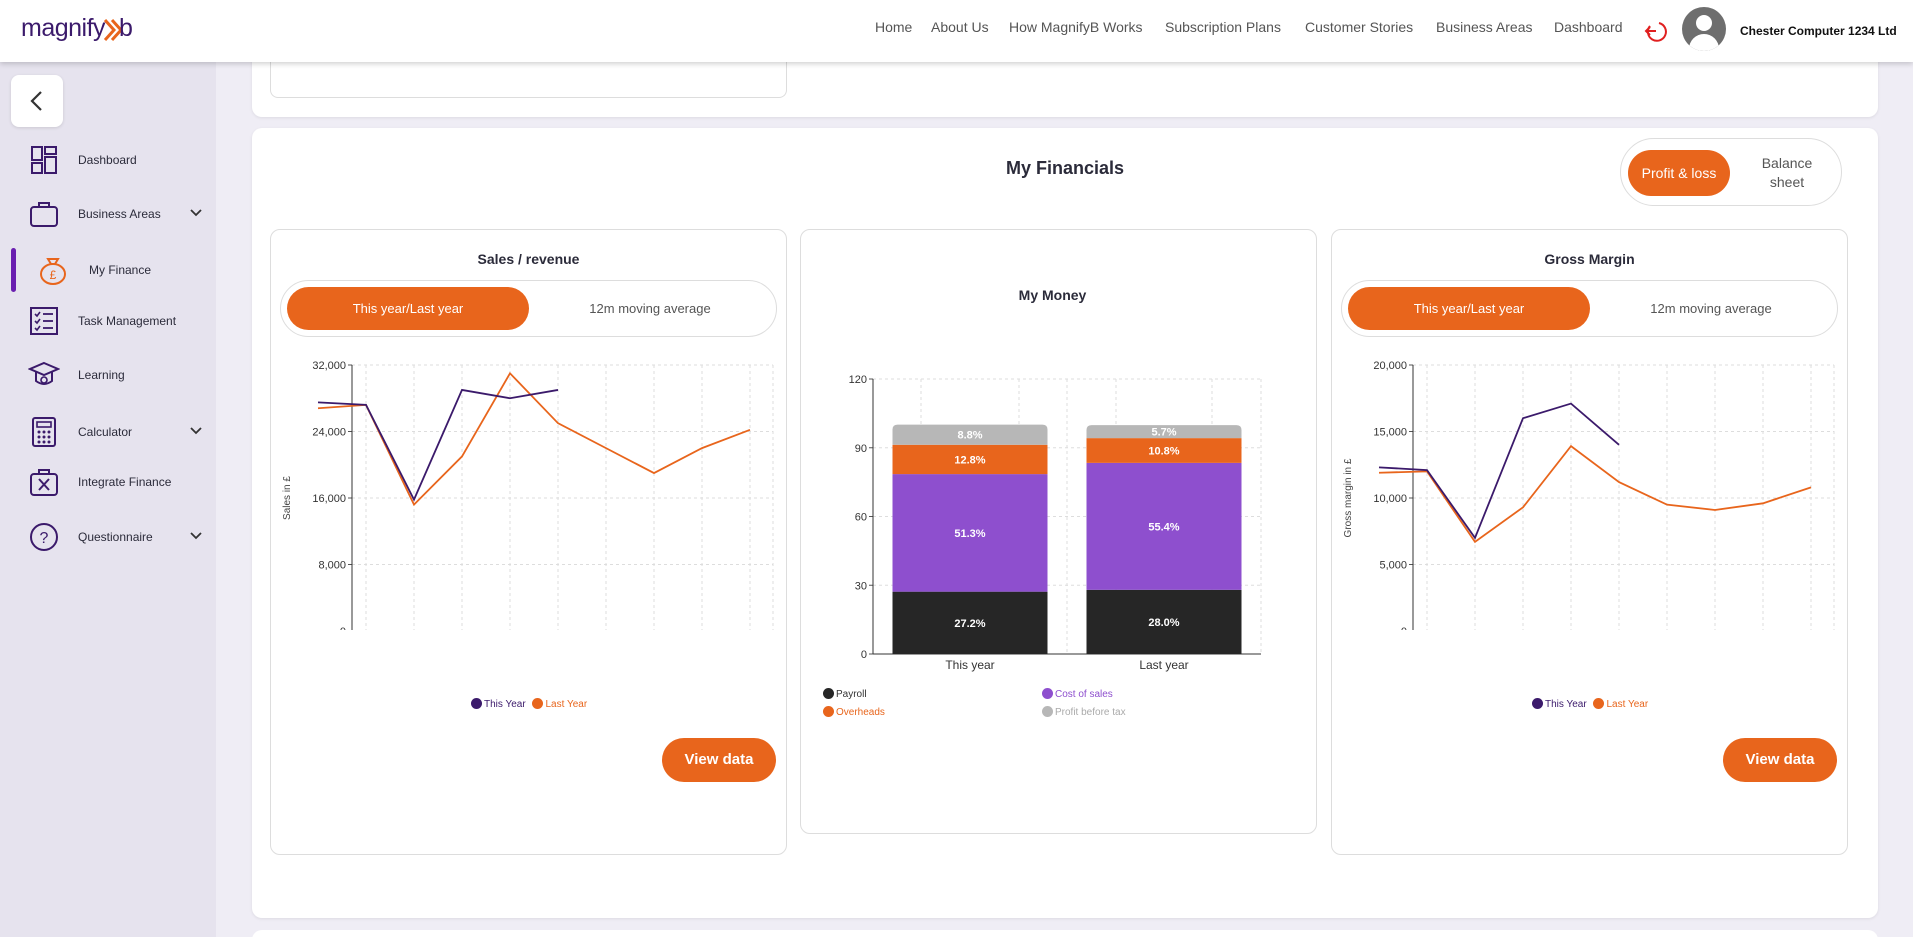 This screenshot has height=937, width=1913. I want to click on sidebar-item-my-finance: £ My Finance, so click(108, 270).